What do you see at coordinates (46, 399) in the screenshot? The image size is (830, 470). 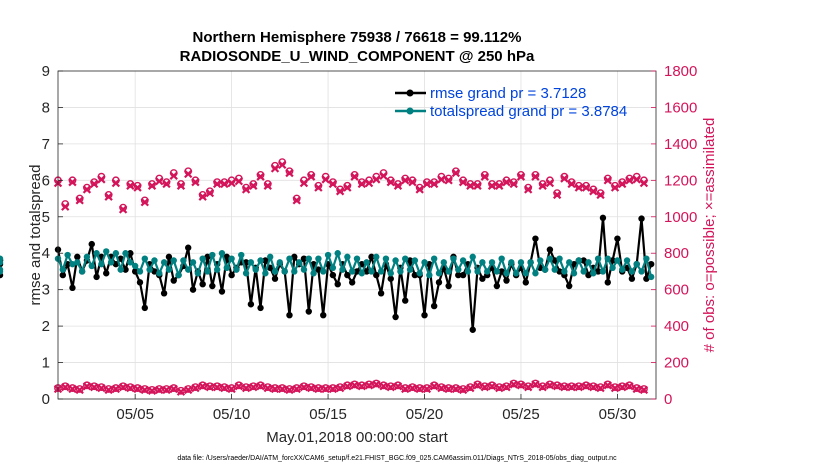 I see `y-left-tick-label: 0` at bounding box center [46, 399].